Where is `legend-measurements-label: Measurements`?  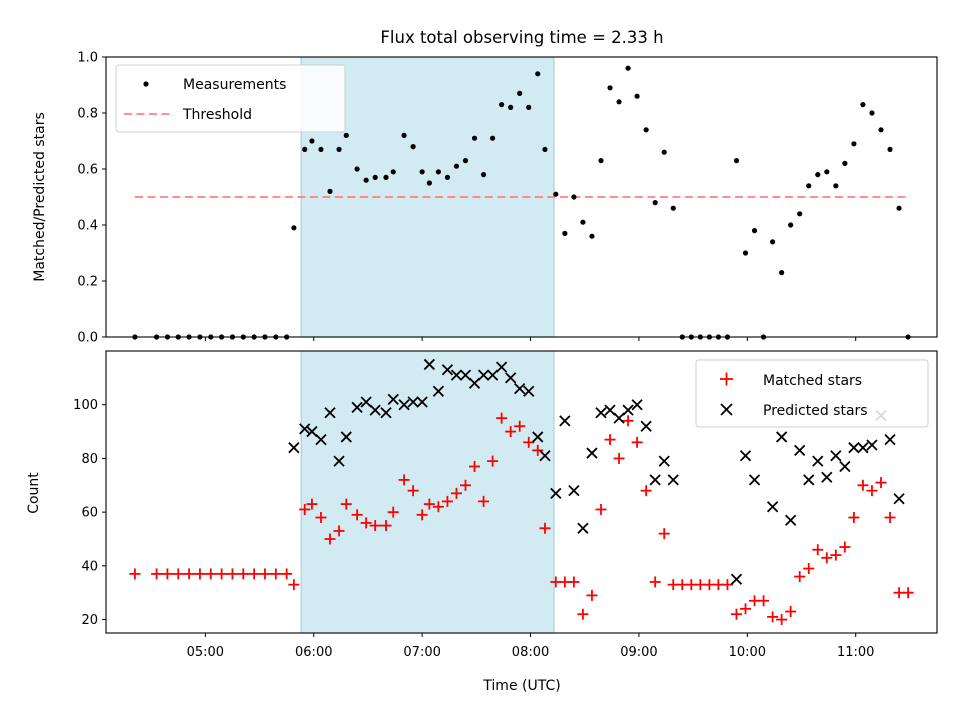
legend-measurements-label: Measurements is located at coordinates (234, 85).